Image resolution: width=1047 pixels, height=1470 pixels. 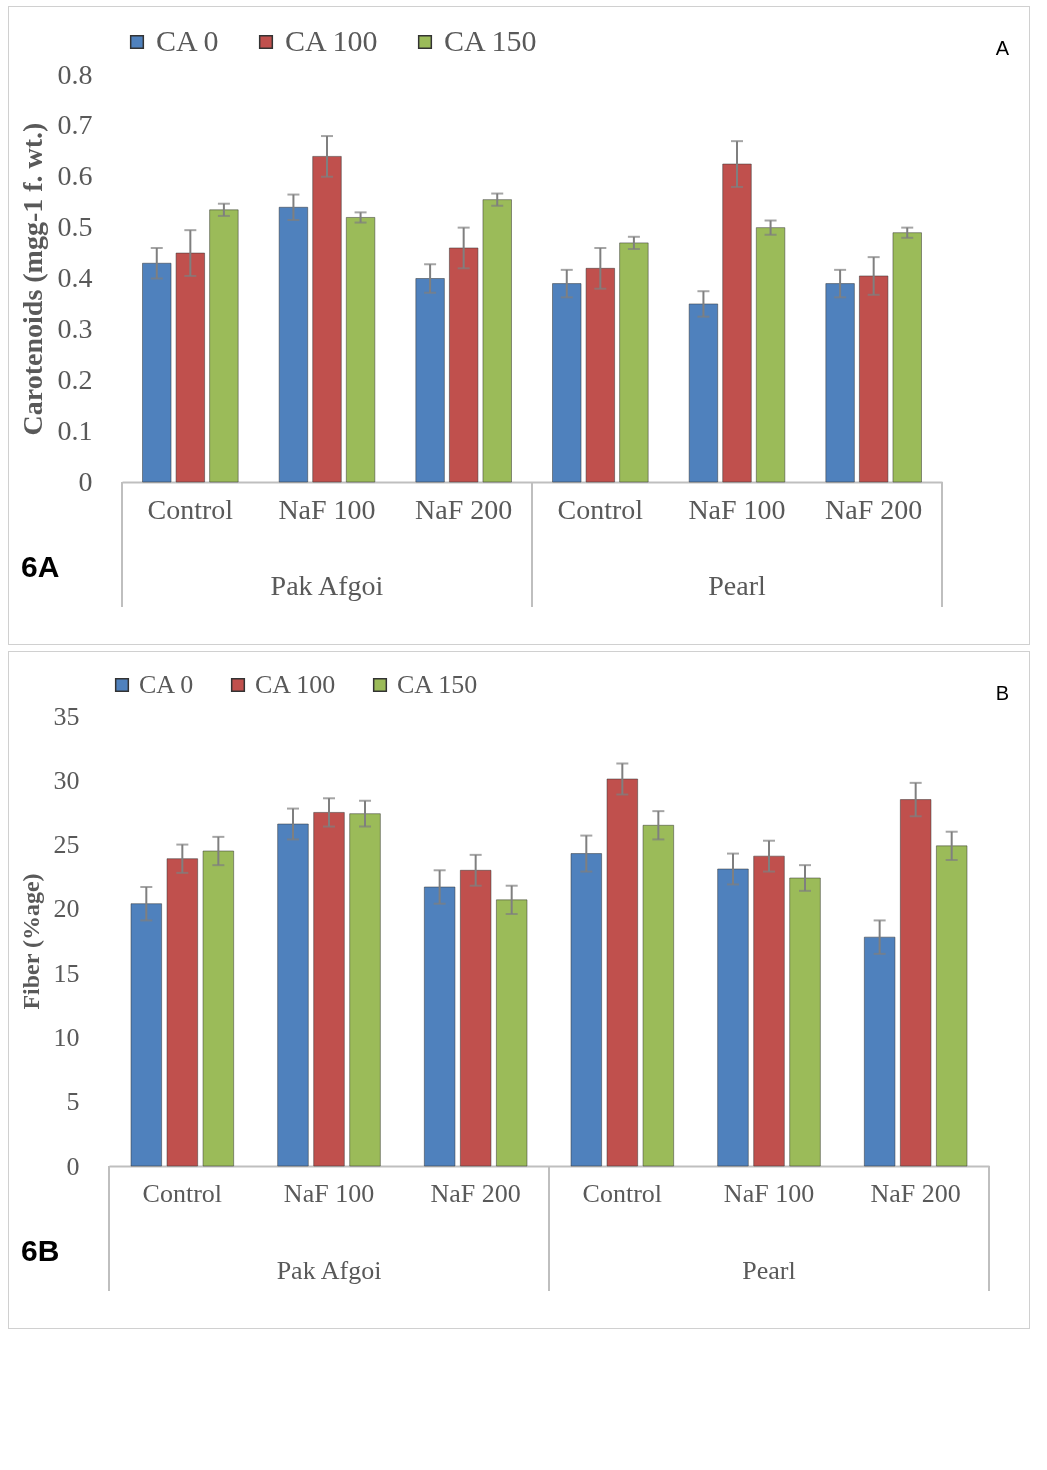 I want to click on y-axis-title: Carotenoids (mgg-1 f. wt.), so click(x=32, y=279).